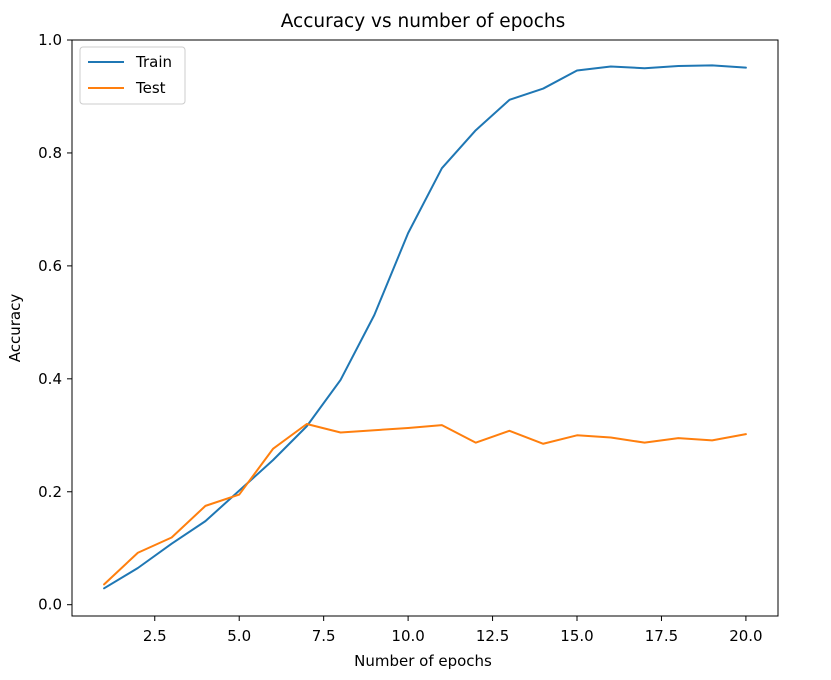  I want to click on y-tick-label: 0.0, so click(50, 605).